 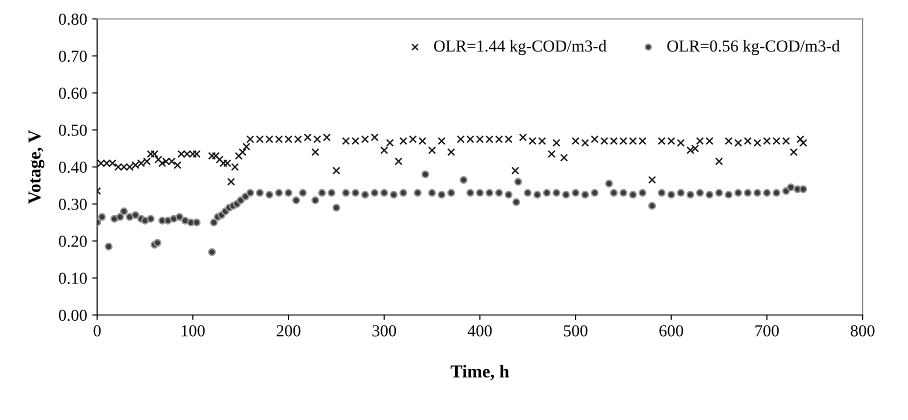 I want to click on y-tick-label: 0.20, so click(x=72, y=241).